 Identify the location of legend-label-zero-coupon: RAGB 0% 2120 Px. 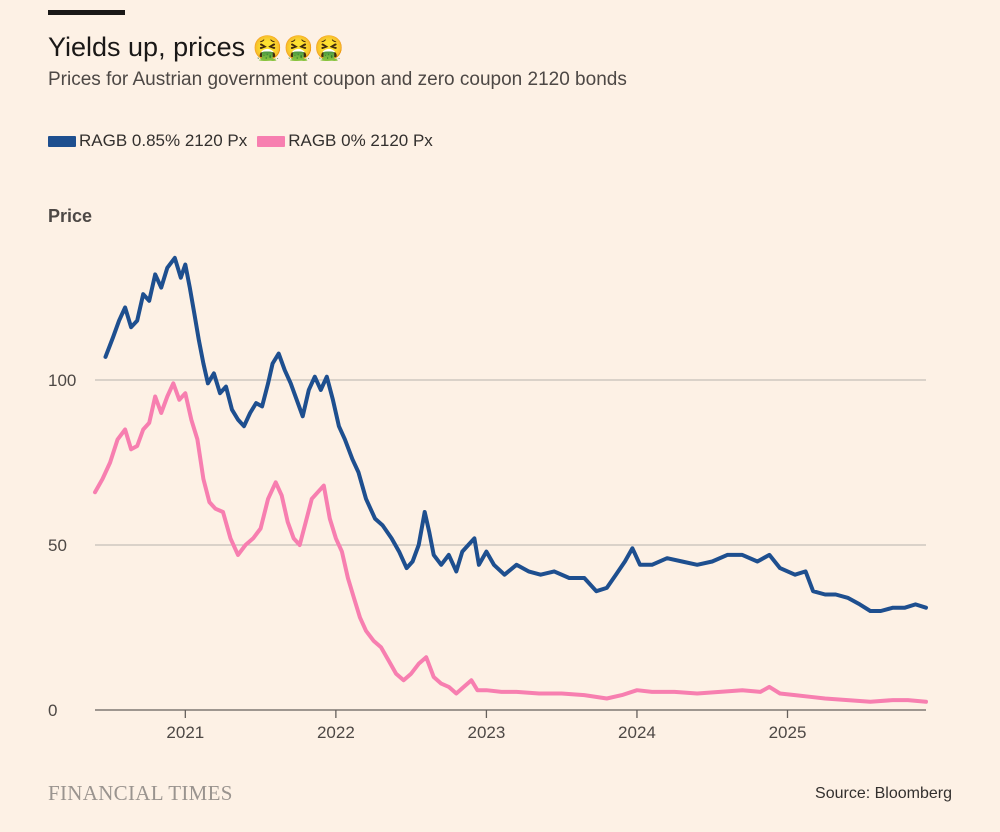
(360, 140).